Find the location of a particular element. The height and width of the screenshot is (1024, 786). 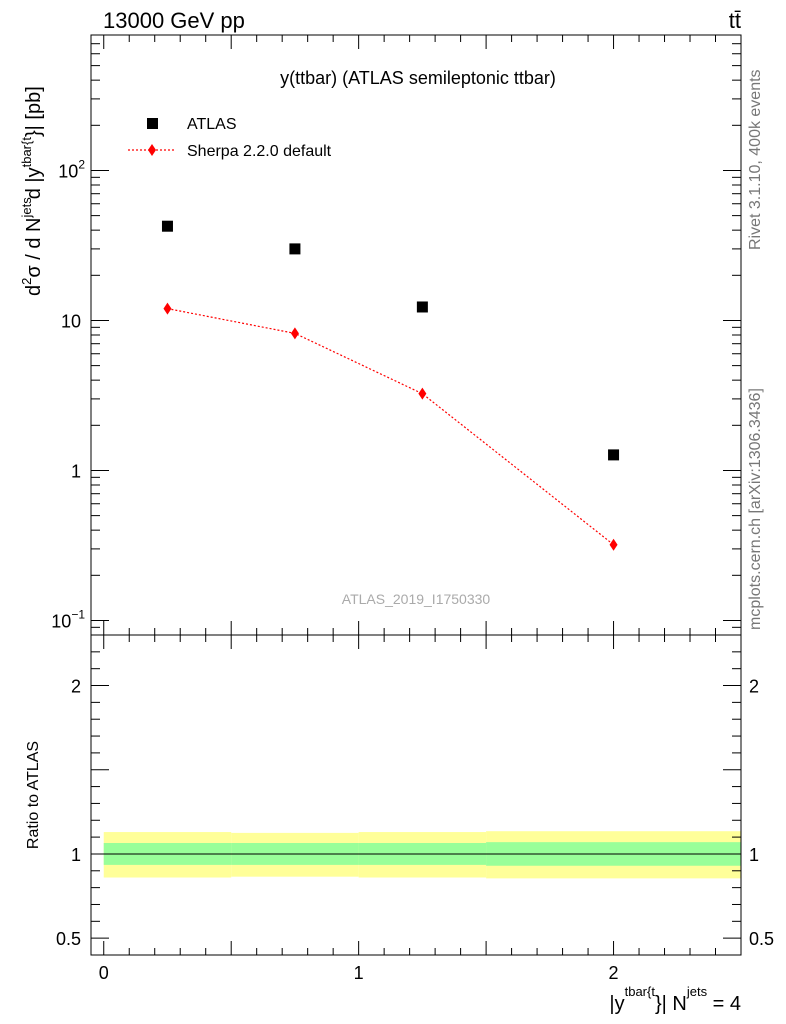

legend-atlas-marker is located at coordinates (152, 123).